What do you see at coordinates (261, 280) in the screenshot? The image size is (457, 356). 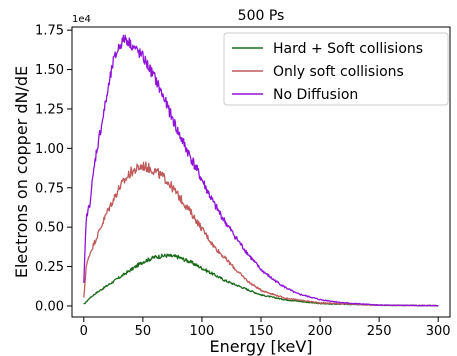 I see `series-line` at bounding box center [261, 280].